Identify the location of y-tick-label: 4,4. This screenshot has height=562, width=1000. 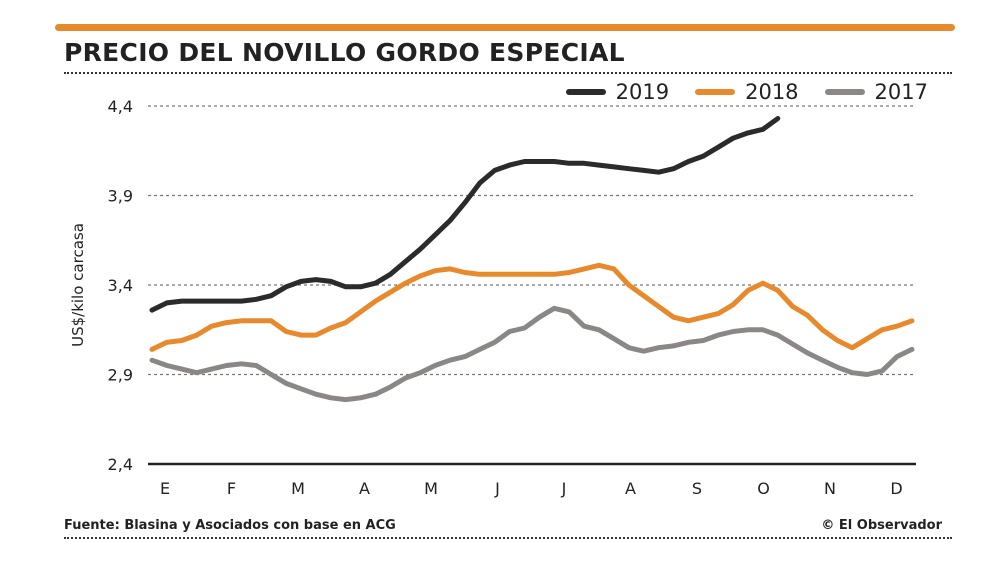
(120, 106).